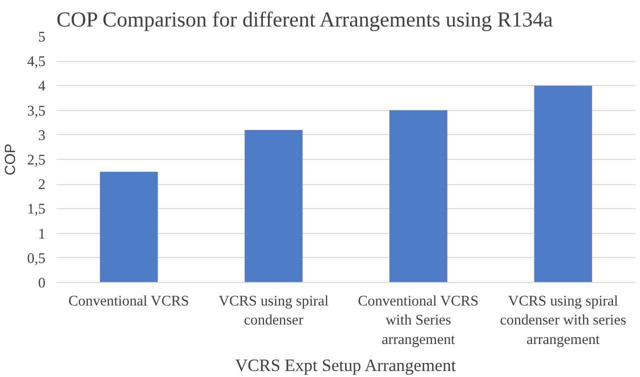  I want to click on x-tick-label: Conventional VCRS with Series arrangement, so click(418, 321).